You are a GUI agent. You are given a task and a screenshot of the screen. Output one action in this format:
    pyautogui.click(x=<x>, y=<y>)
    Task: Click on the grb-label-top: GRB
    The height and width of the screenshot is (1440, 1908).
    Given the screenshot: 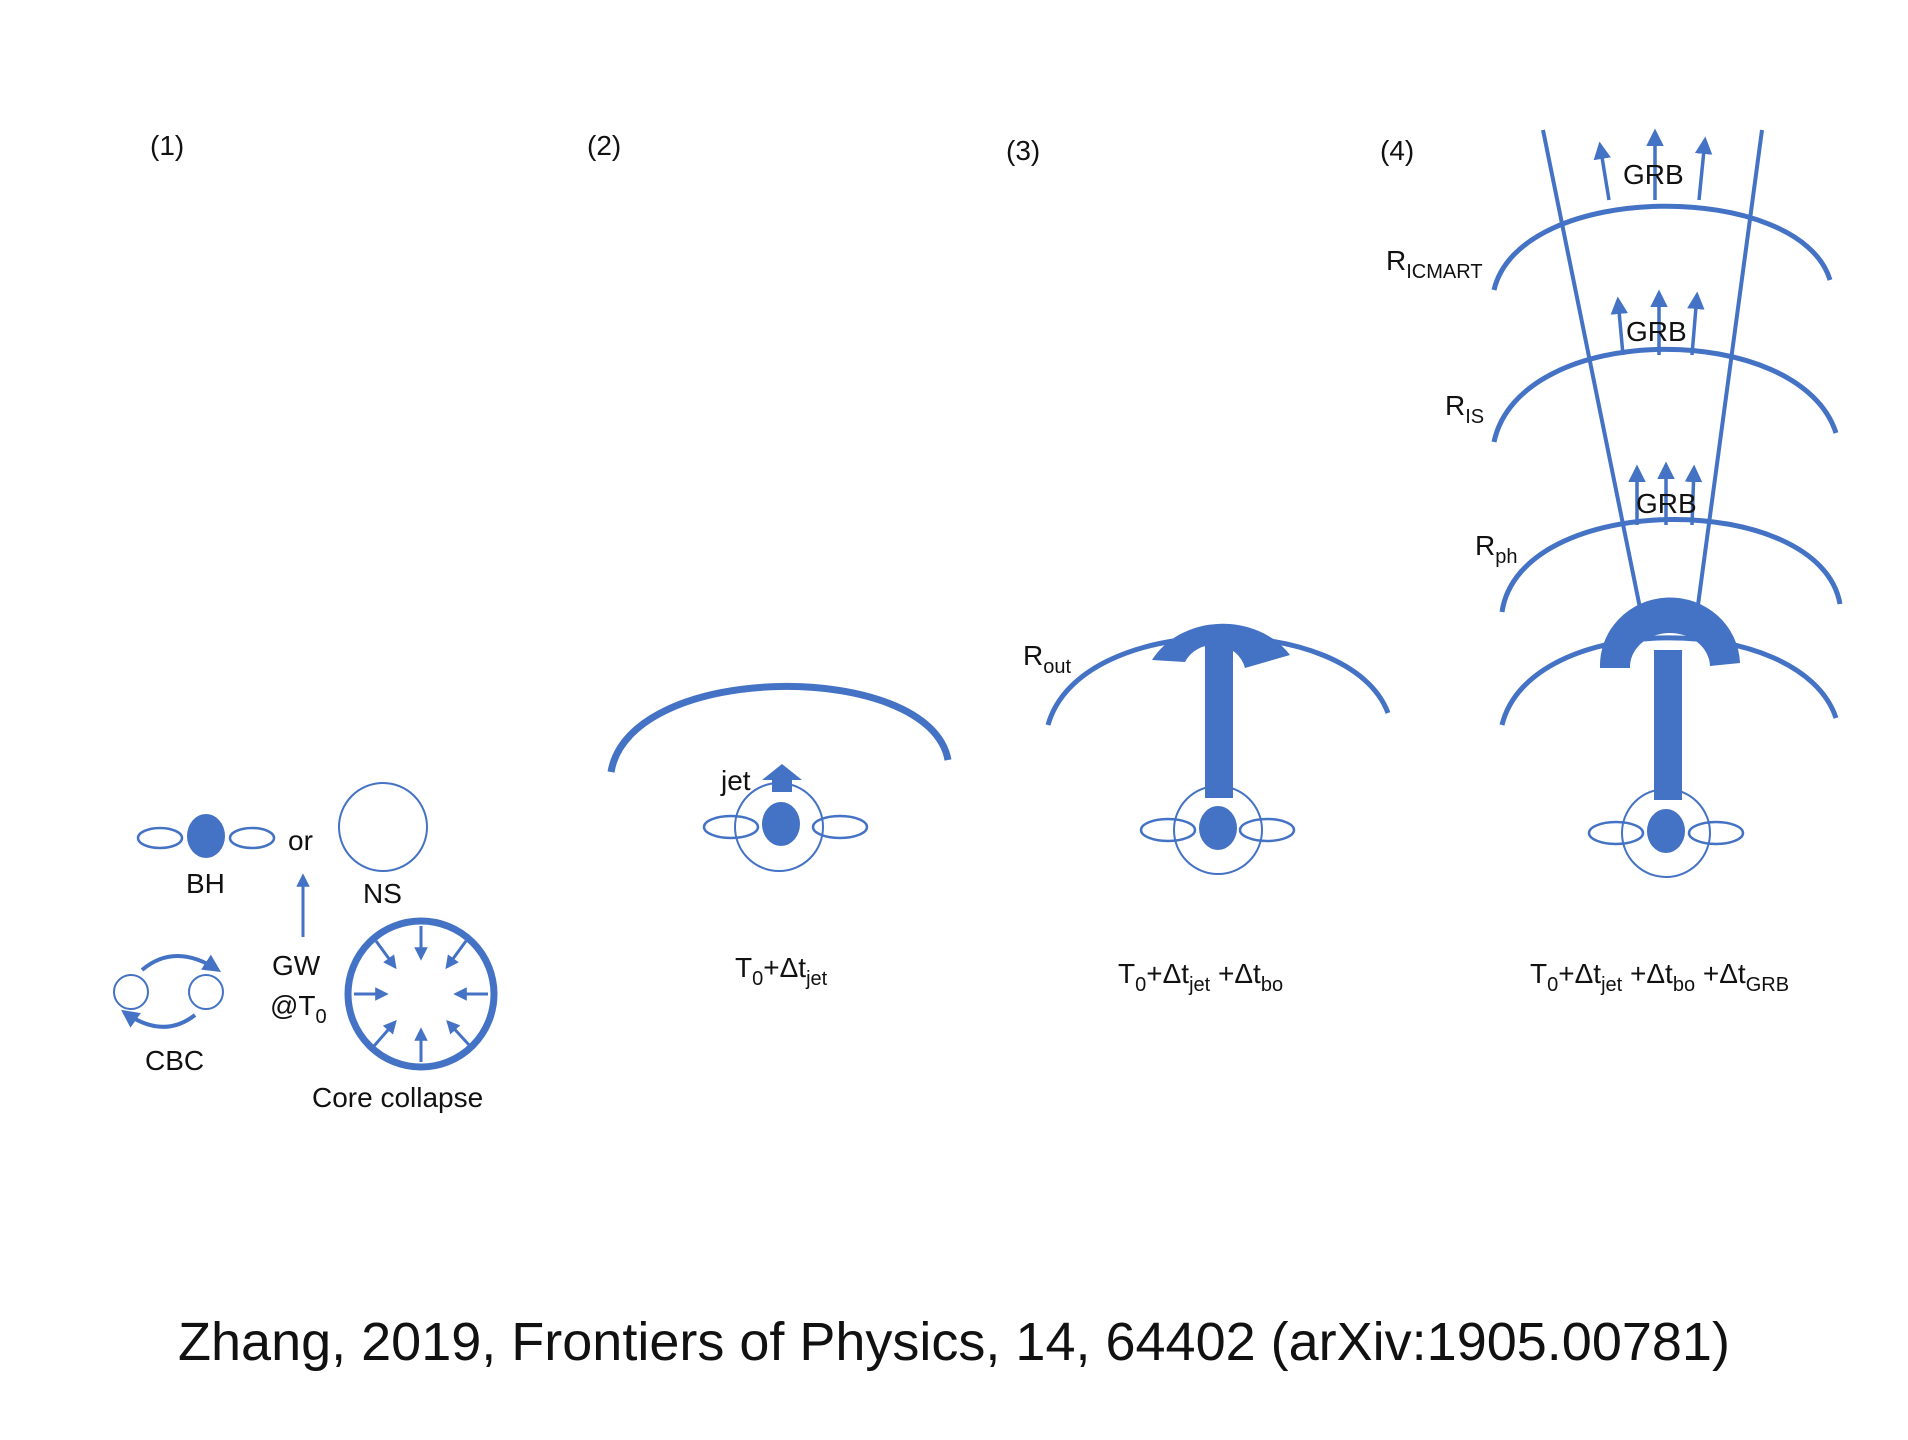 What is the action you would take?
    pyautogui.click(x=1653, y=174)
    